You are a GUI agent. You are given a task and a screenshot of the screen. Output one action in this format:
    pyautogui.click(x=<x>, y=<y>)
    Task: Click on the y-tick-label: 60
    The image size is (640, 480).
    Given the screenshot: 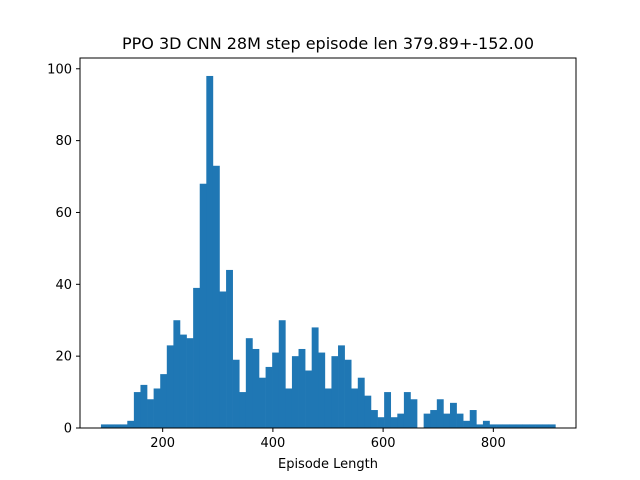 What is the action you would take?
    pyautogui.click(x=63, y=213)
    